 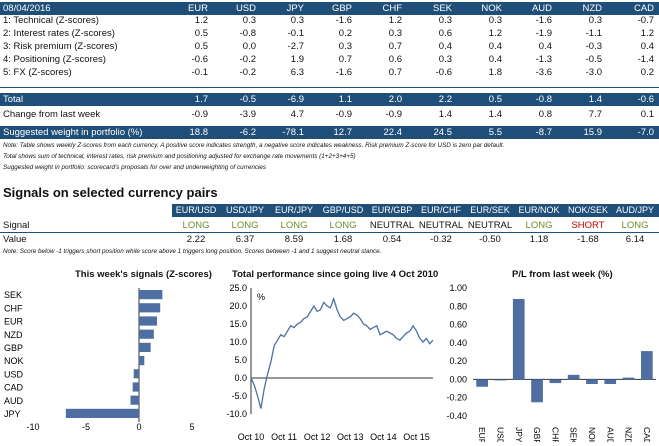 I want to click on weight-row-value: -7.0, so click(x=645, y=132).